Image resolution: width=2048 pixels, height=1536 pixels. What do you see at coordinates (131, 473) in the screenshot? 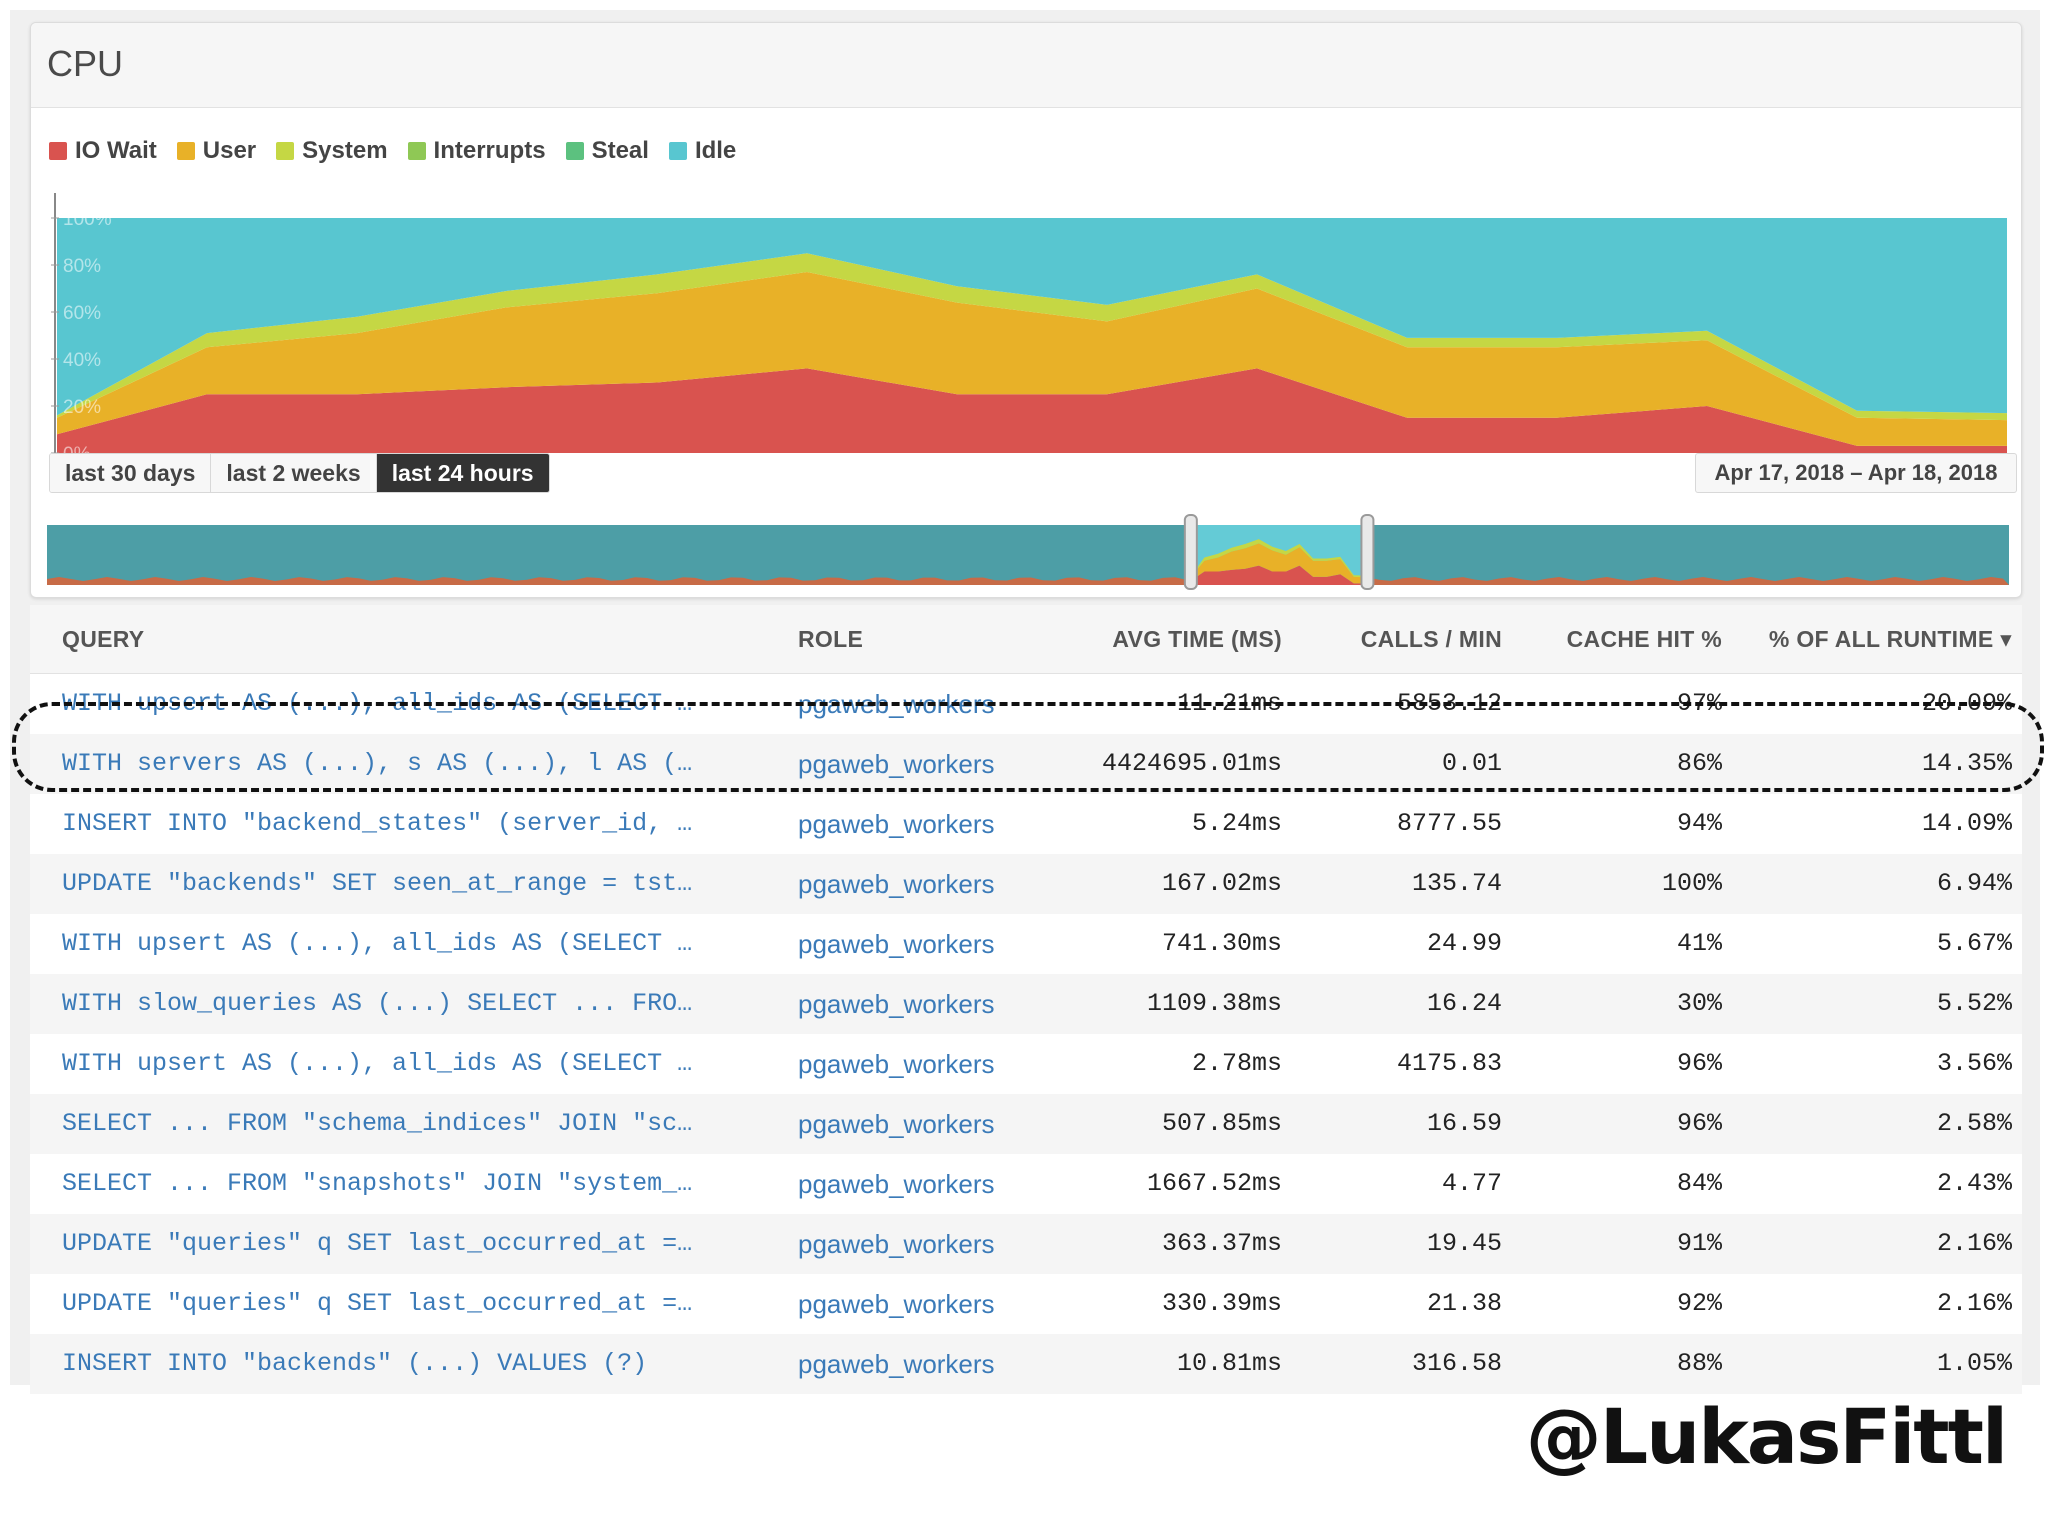
I see `range-button: last 30 days` at bounding box center [131, 473].